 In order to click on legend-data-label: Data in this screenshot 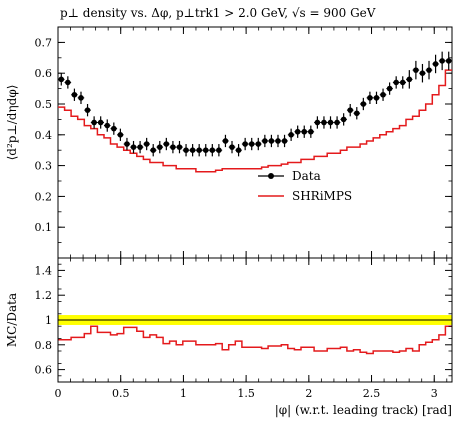, I will do `click(306, 176)`.